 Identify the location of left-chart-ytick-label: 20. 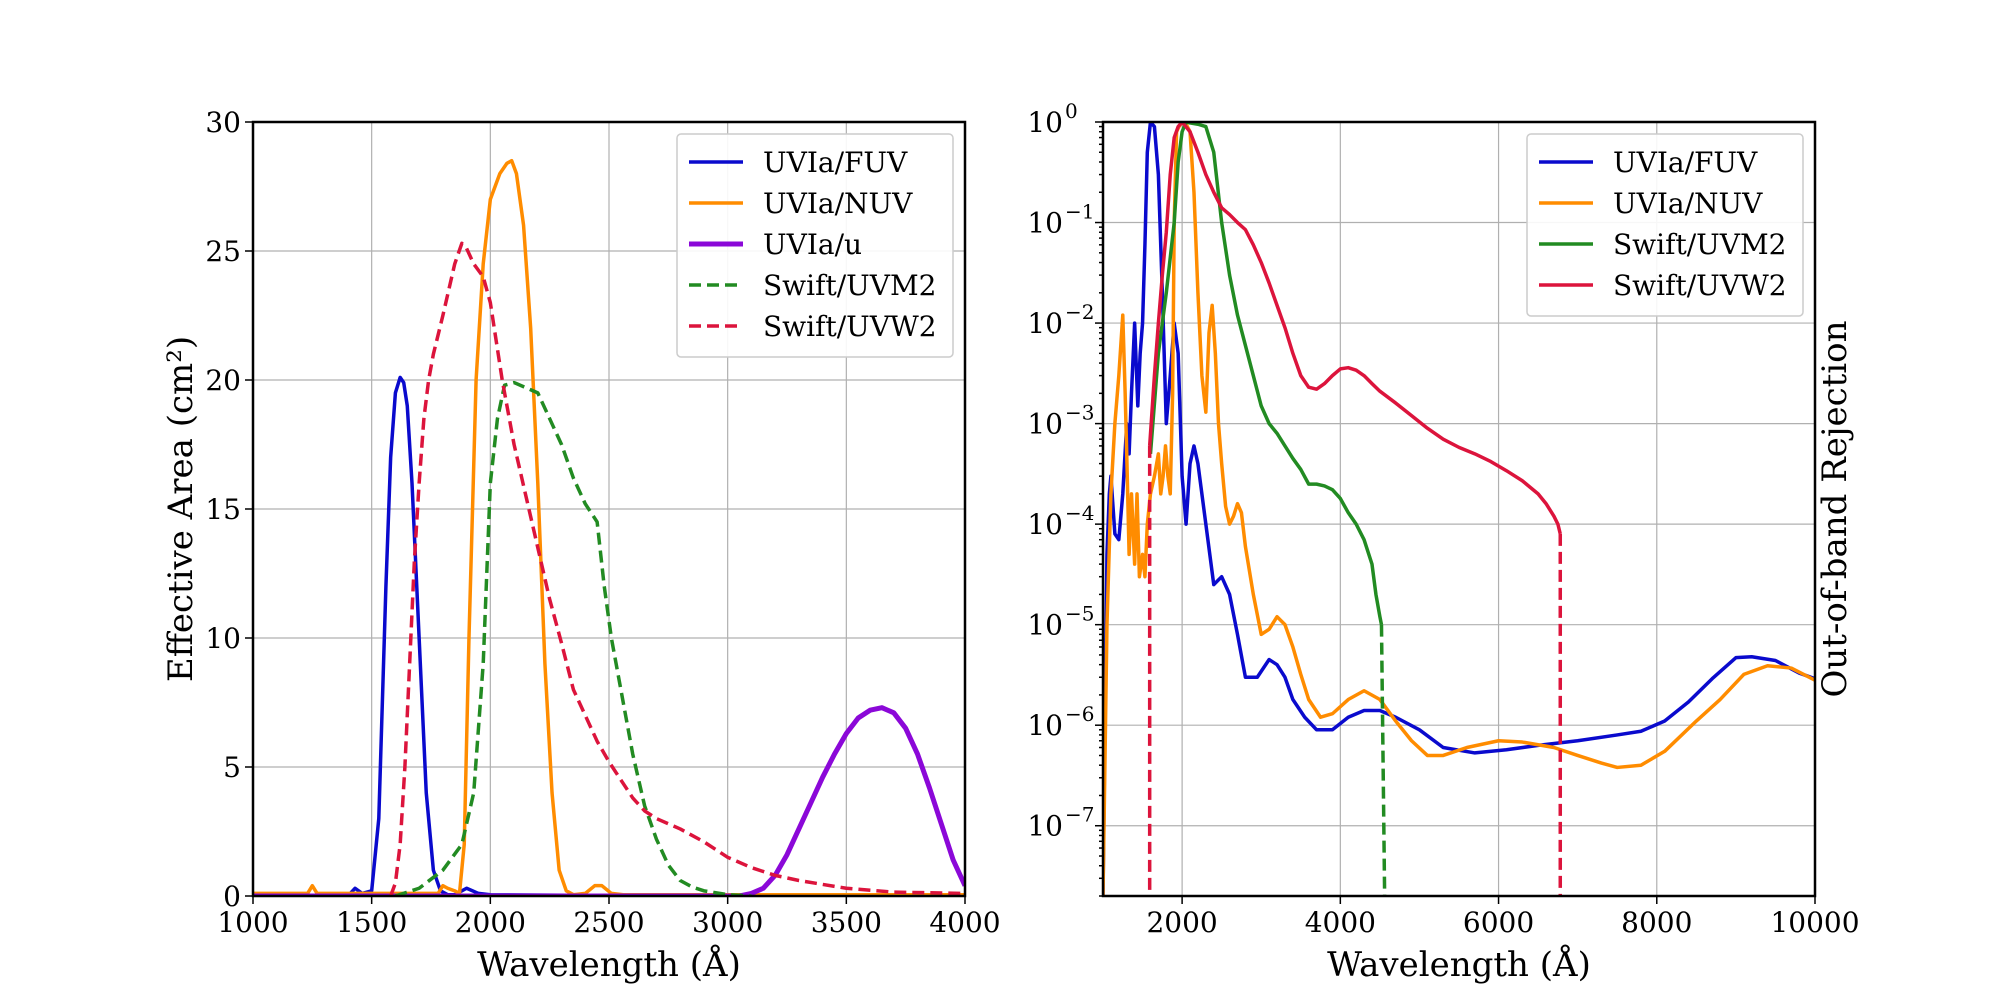
(223, 380).